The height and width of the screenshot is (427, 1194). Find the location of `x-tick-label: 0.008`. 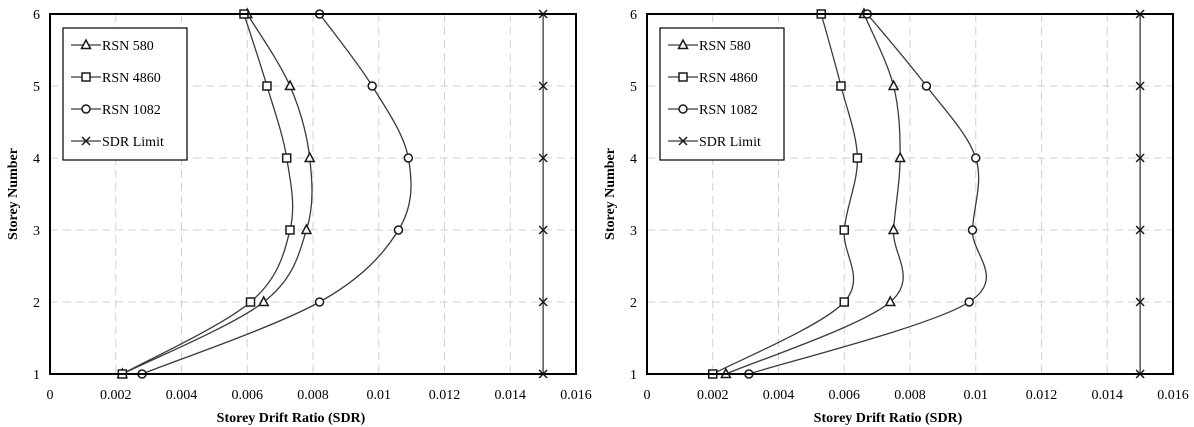

x-tick-label: 0.008 is located at coordinates (313, 395).